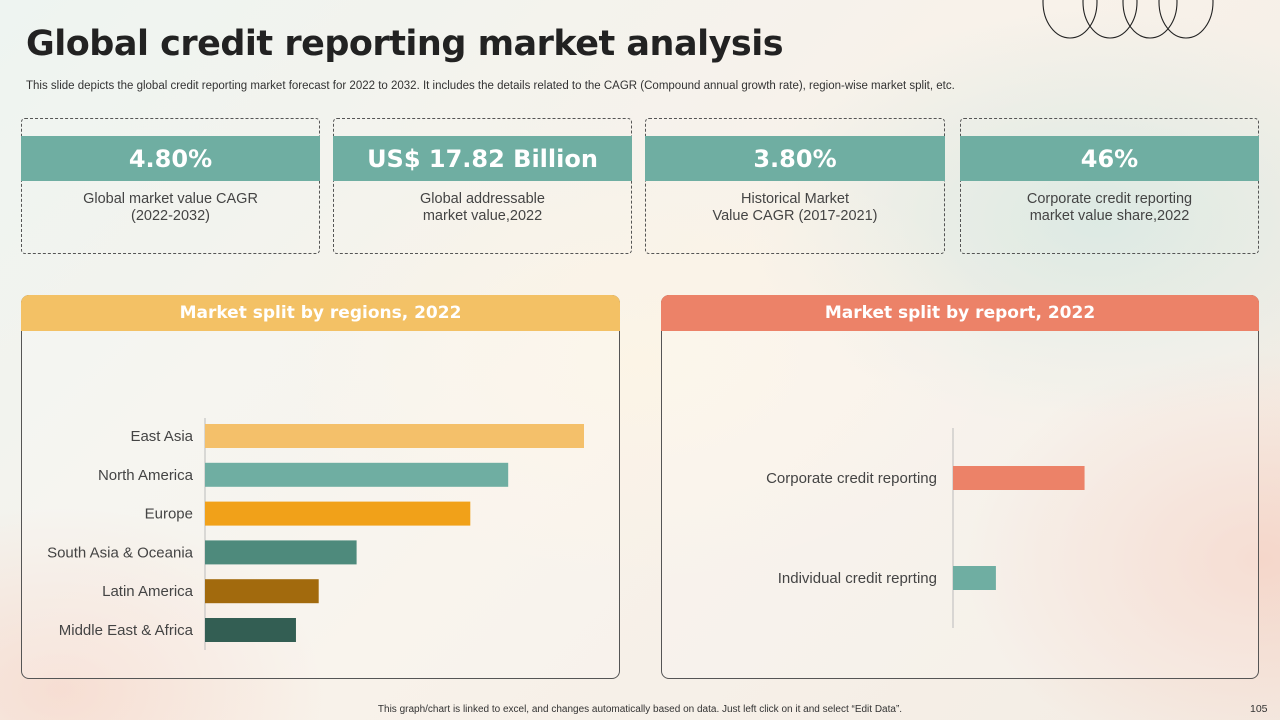  What do you see at coordinates (126, 630) in the screenshot?
I see `category-label: Middle East & Africa` at bounding box center [126, 630].